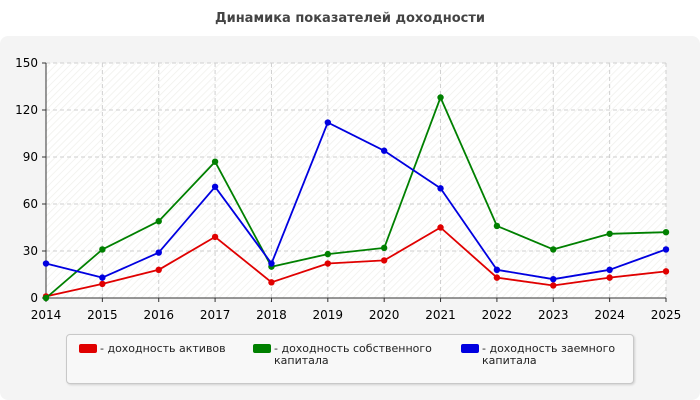 Image resolution: width=700 pixels, height=400 pixels. I want to click on y-tick-label: 60, so click(30, 204).